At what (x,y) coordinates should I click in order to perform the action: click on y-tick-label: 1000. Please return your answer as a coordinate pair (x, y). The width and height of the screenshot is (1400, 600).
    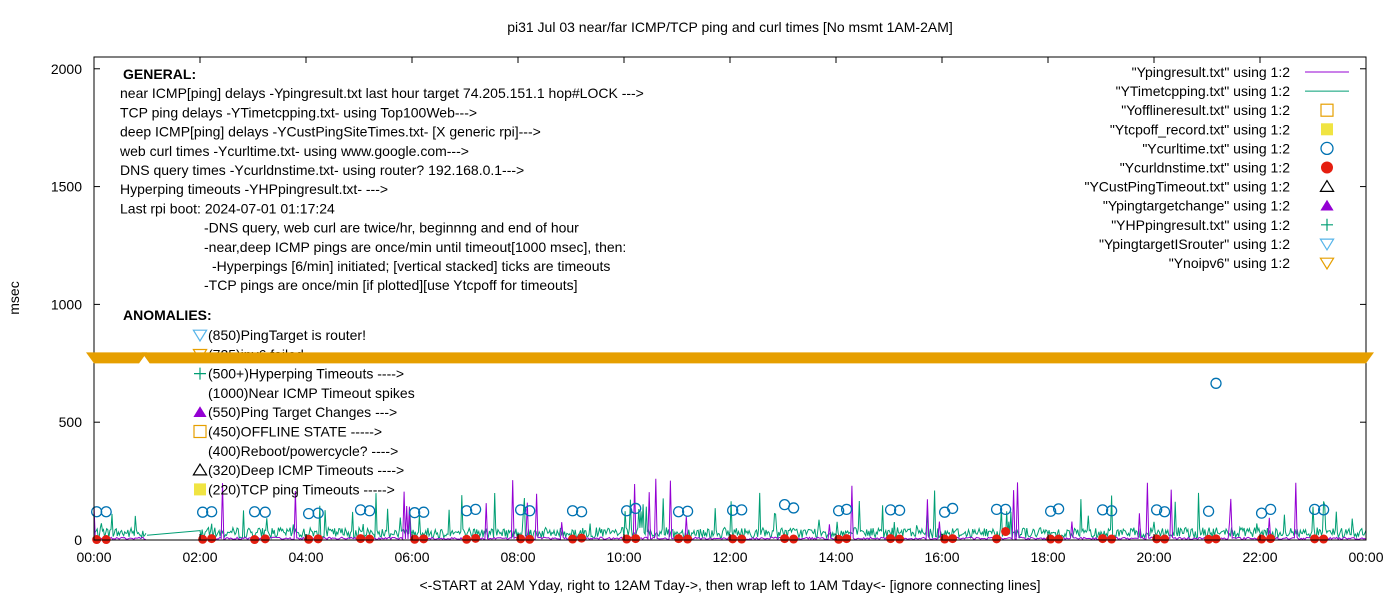
    Looking at the image, I should click on (66, 304).